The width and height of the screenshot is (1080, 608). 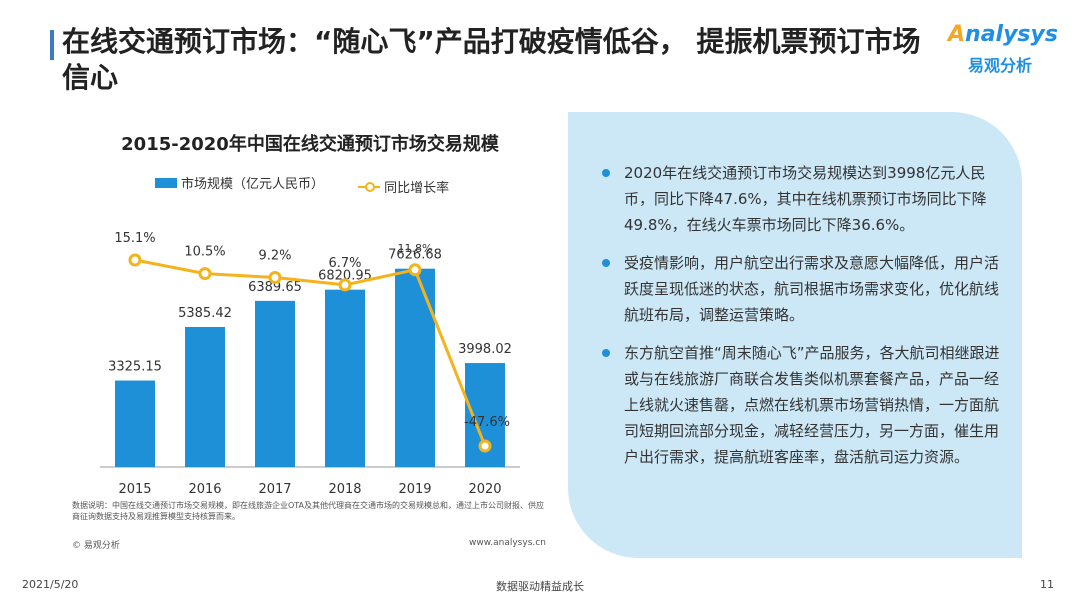 What do you see at coordinates (414, 489) in the screenshot?
I see `x-tick-label: 2019` at bounding box center [414, 489].